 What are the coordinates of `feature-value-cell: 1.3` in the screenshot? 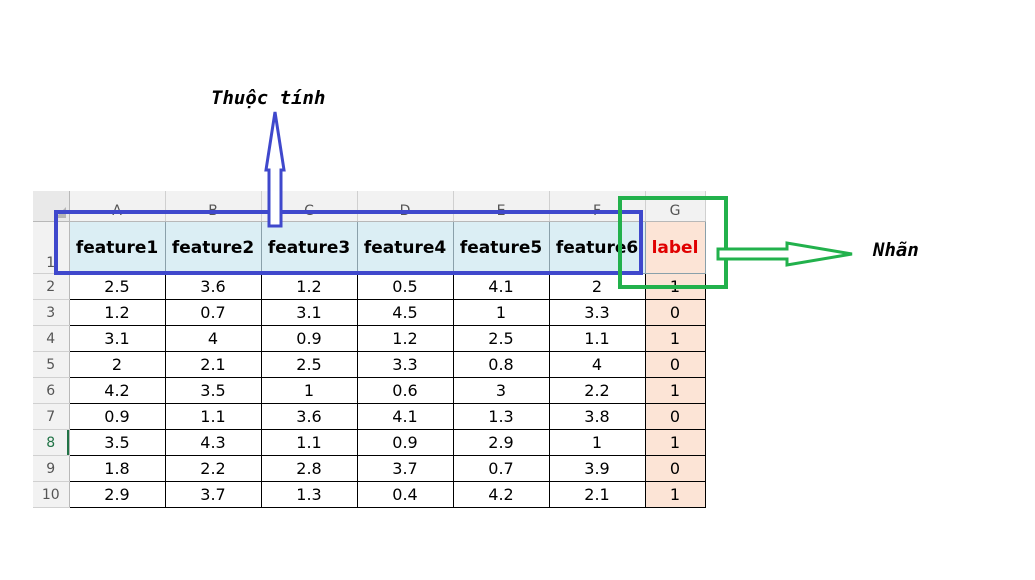 It's located at (309, 494).